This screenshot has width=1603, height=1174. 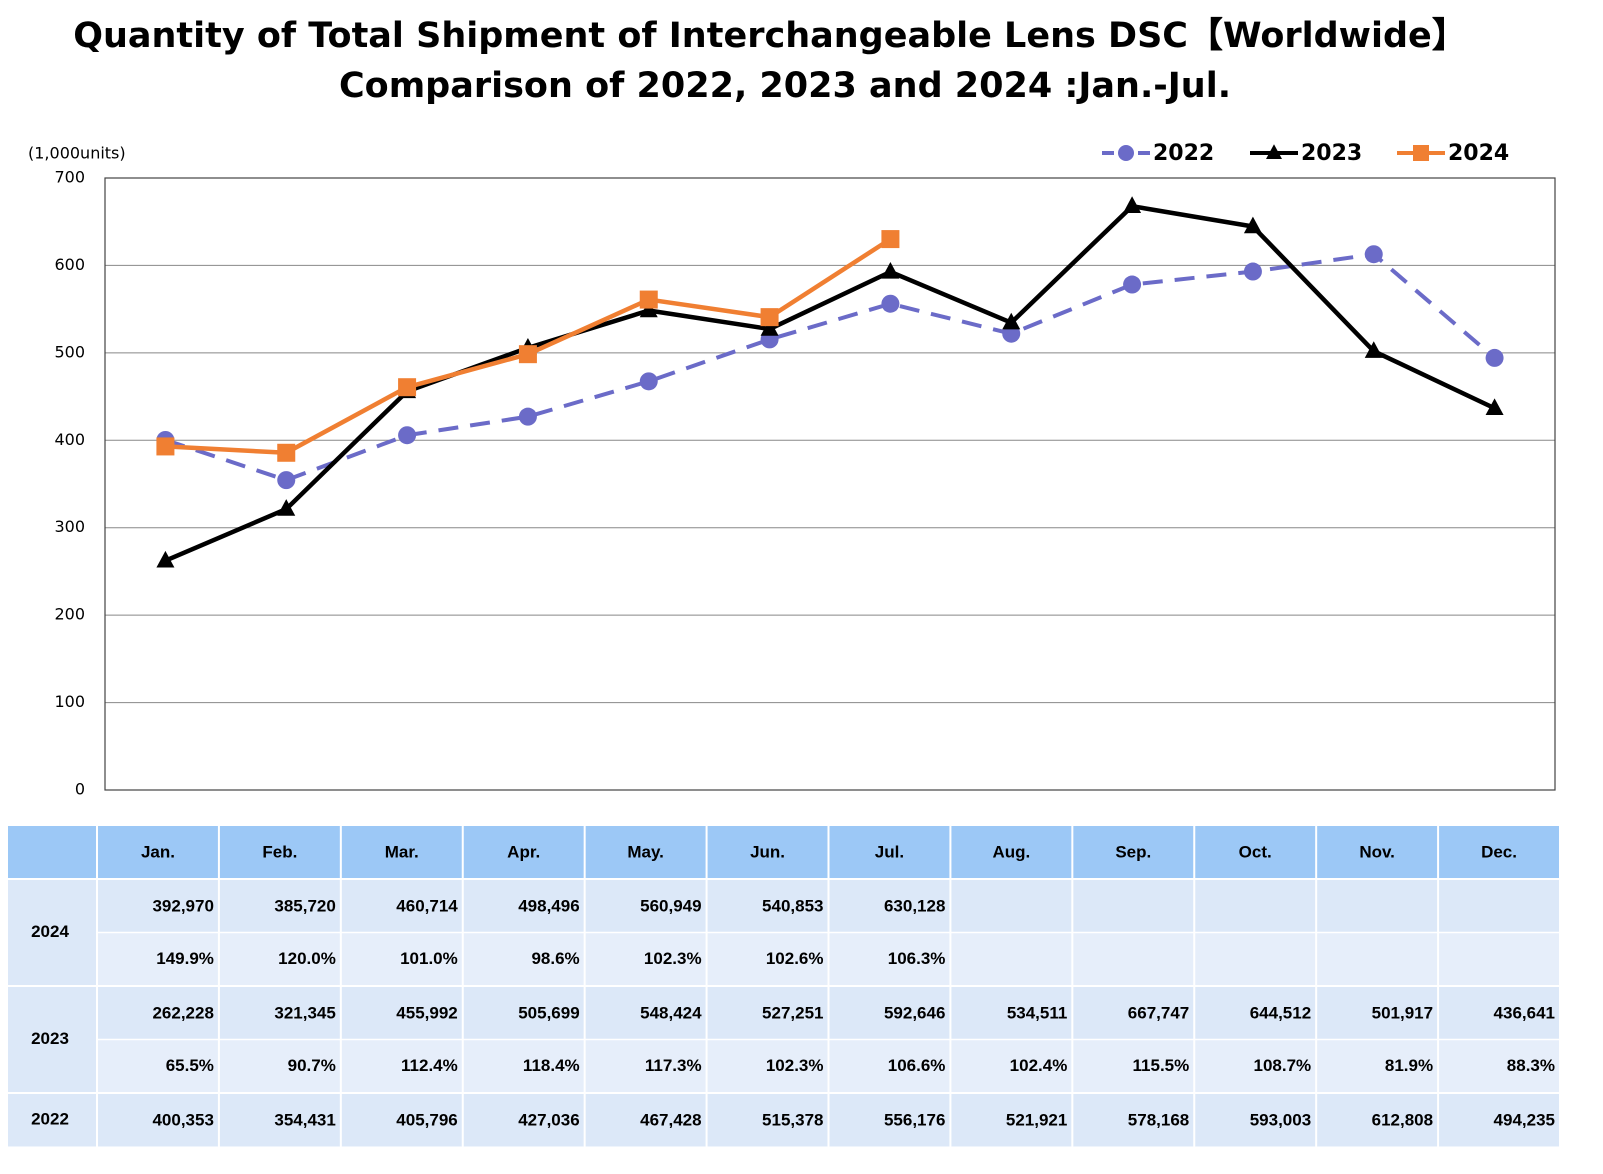 I want to click on table-cell: 98.6%, so click(x=555, y=958).